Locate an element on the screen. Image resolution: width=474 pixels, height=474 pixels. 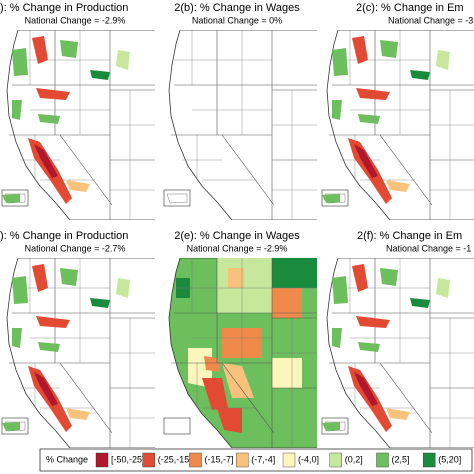
panel-subtitle: National Change = -1 is located at coordinates (428, 248).